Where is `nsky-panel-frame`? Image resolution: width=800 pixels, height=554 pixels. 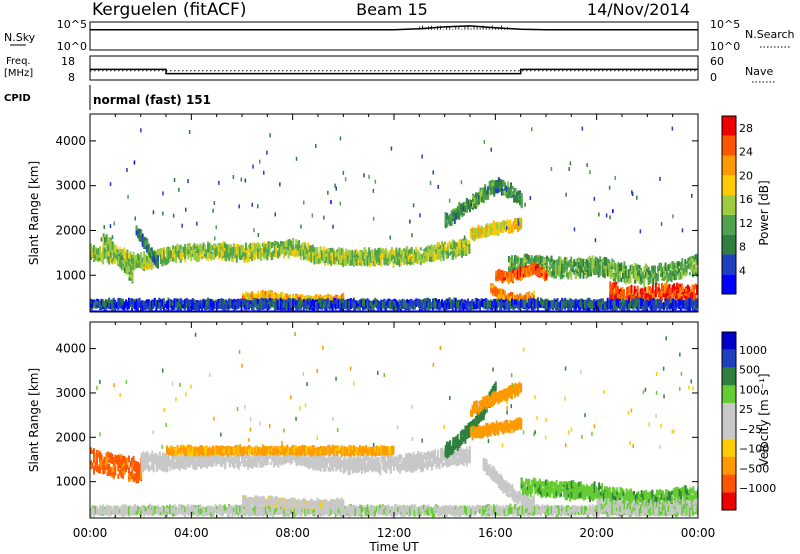
nsky-panel-frame is located at coordinates (394, 36).